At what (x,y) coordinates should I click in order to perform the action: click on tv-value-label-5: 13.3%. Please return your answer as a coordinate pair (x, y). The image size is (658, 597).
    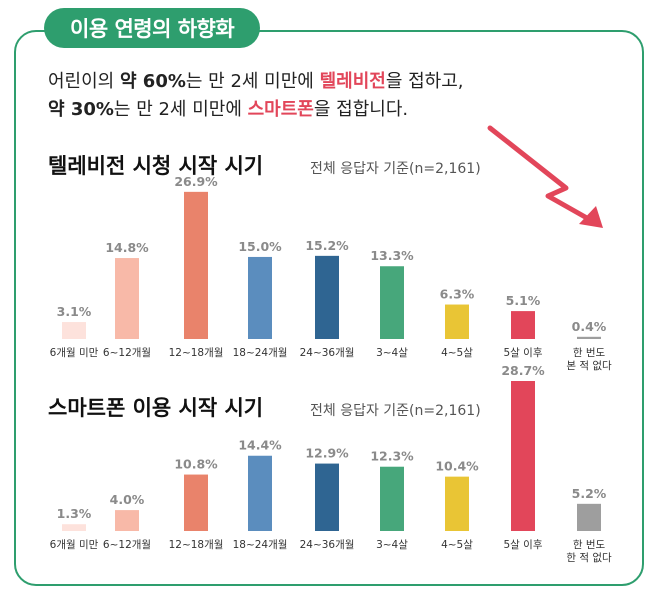
    Looking at the image, I should click on (392, 255).